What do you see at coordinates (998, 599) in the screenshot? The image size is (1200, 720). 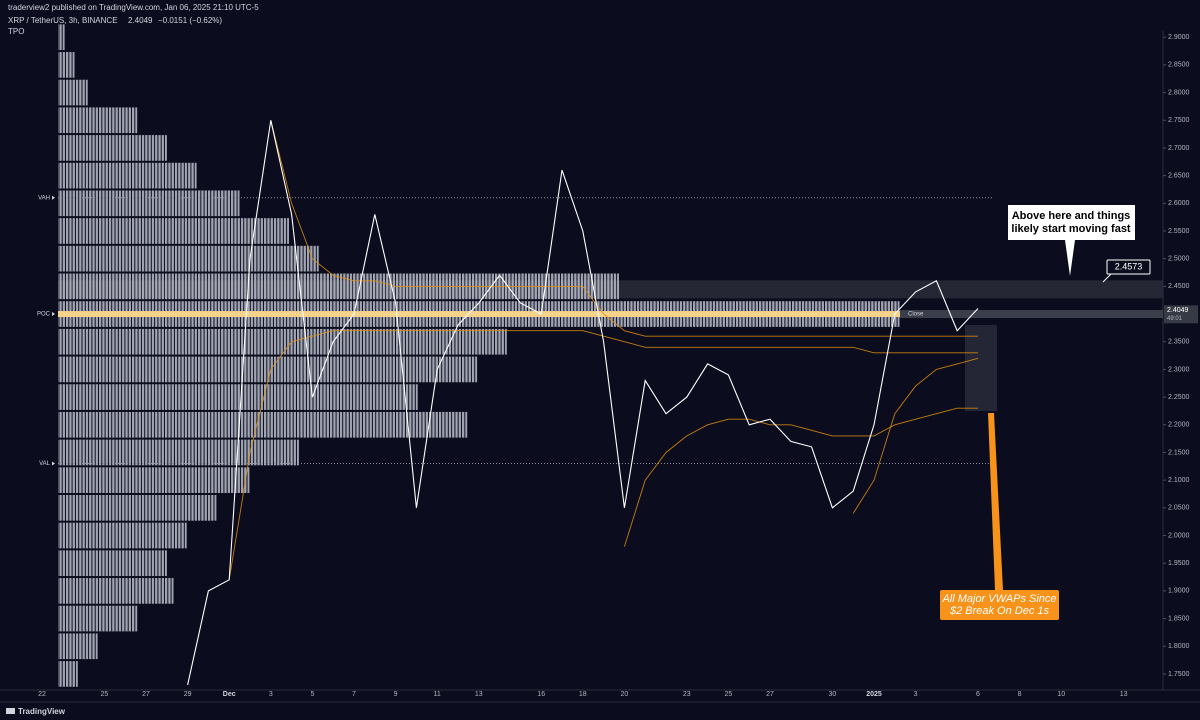 I see `callout-text-orange: All Major VWAPs Since` at bounding box center [998, 599].